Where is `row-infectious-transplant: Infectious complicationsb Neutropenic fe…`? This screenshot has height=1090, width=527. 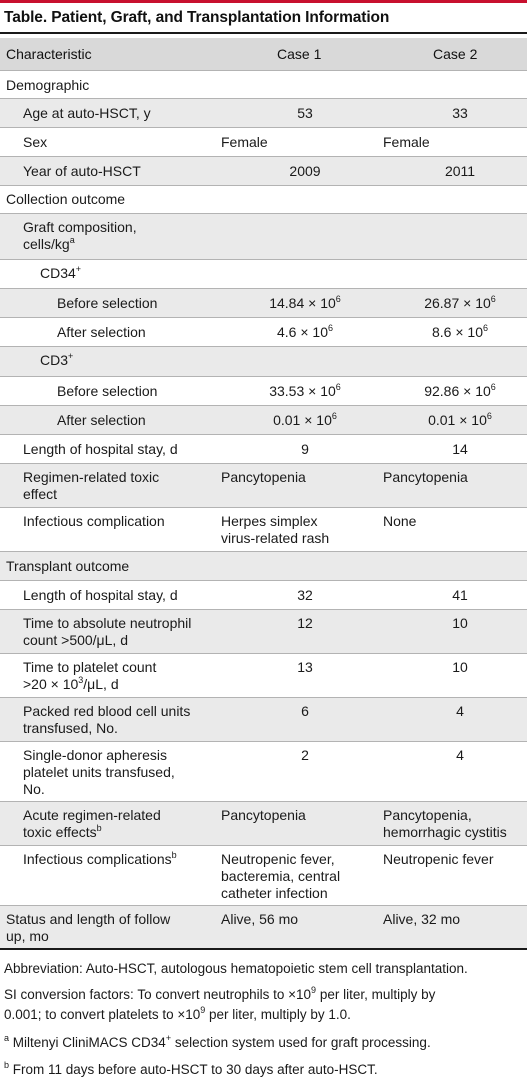
row-infectious-transplant: Infectious complicationsb Neutropenic fe… is located at coordinates (263, 875).